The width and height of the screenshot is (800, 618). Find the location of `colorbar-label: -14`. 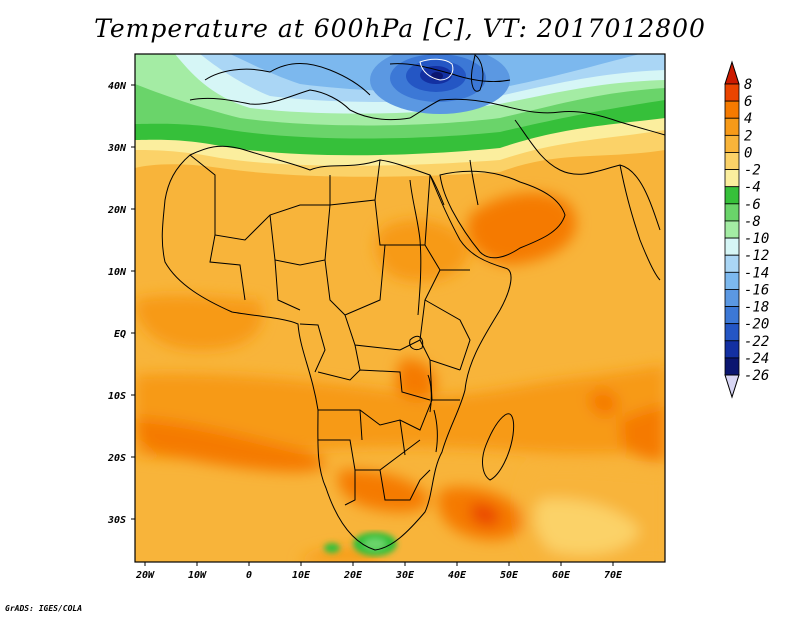

colorbar-label: -14 is located at coordinates (756, 273).